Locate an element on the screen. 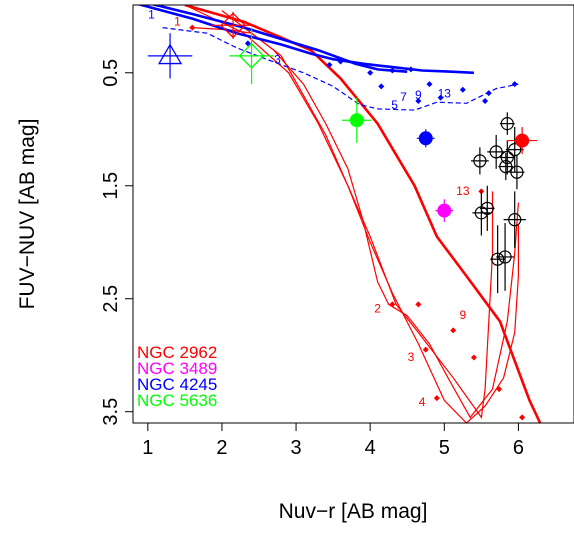 The height and width of the screenshot is (548, 574). track-age-label: 2 is located at coordinates (377, 308).